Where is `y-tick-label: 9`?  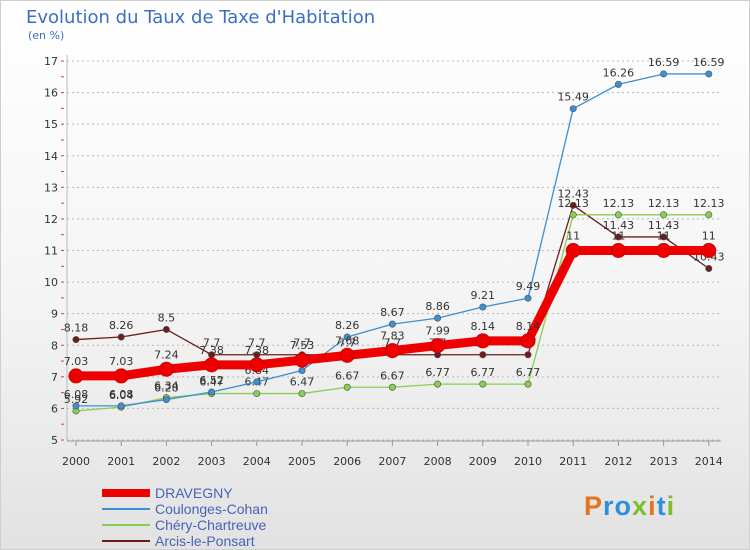 y-tick-label: 9 is located at coordinates (54, 314).